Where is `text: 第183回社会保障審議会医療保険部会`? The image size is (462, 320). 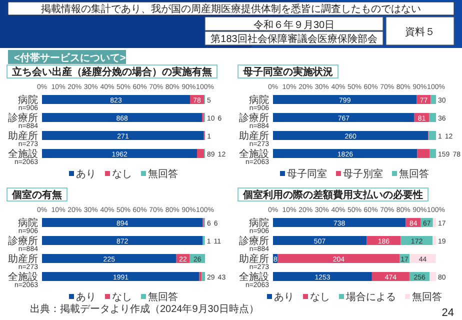
text: 第183回社会保障審議会医療保険部会 is located at coordinates (294, 39).